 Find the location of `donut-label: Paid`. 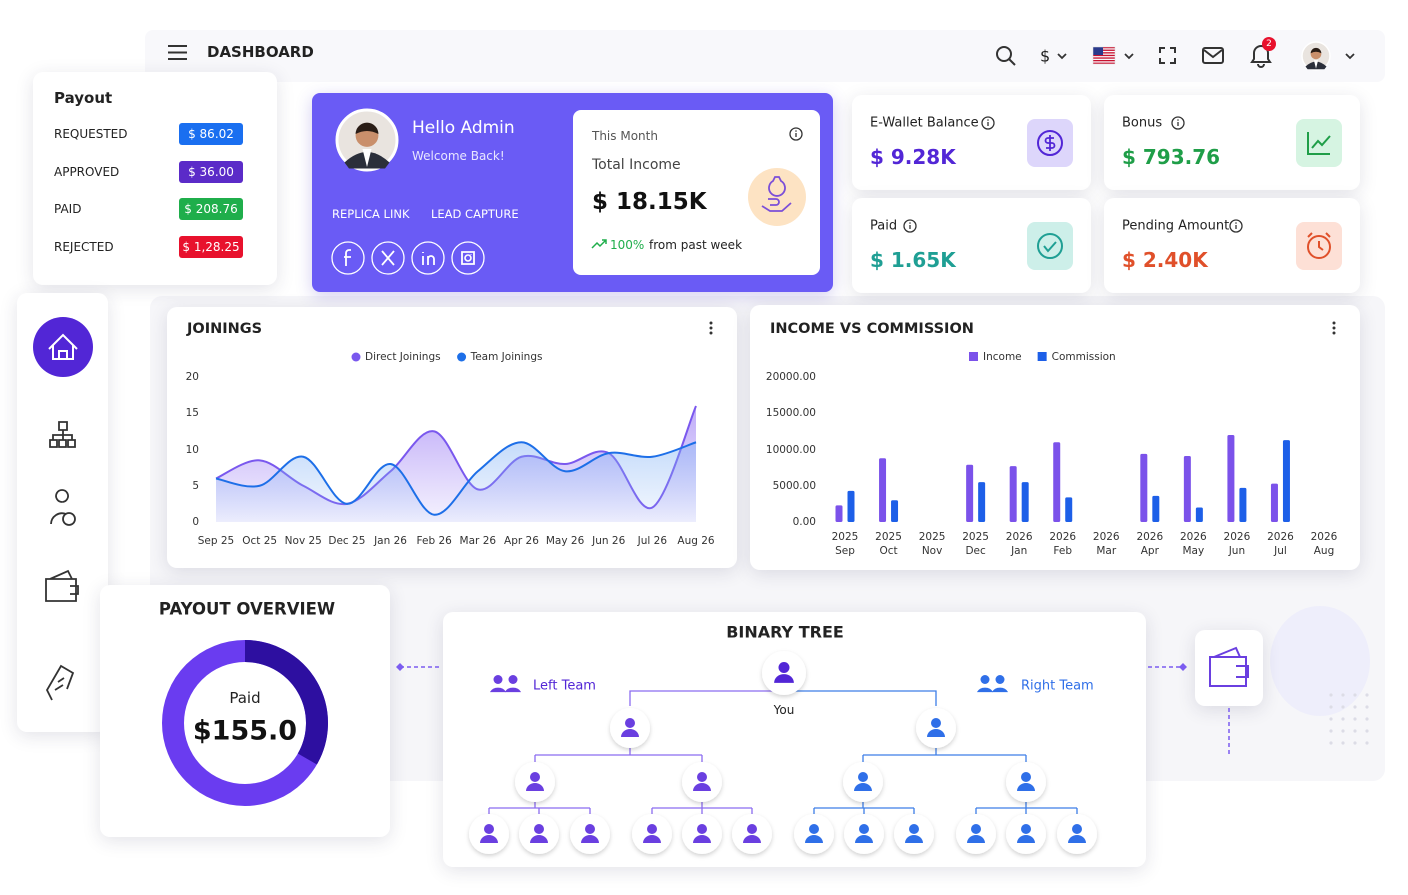

donut-label: Paid is located at coordinates (245, 698).